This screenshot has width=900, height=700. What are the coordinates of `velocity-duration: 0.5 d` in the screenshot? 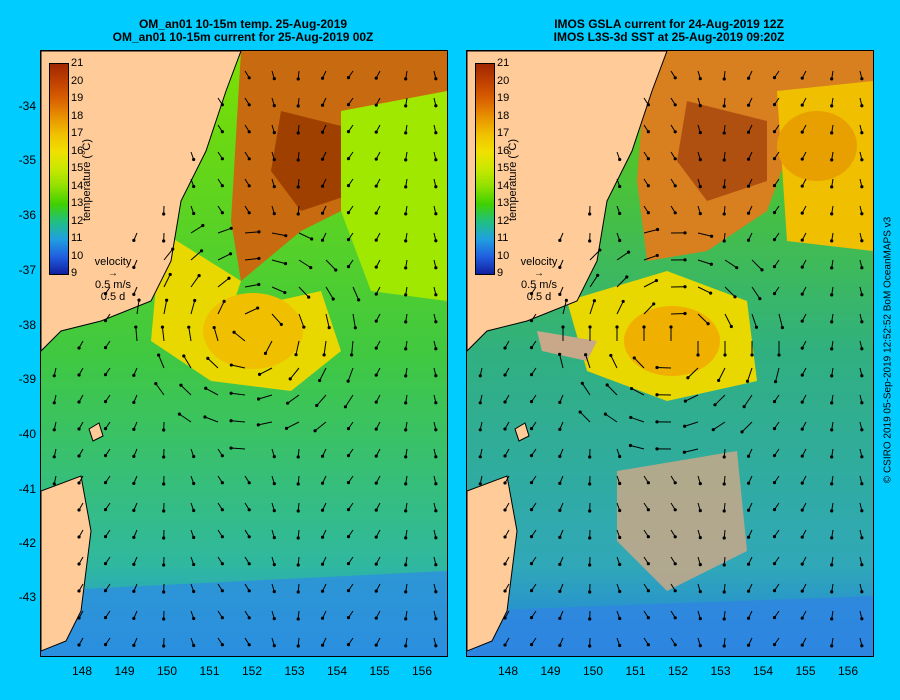 It's located at (113, 297).